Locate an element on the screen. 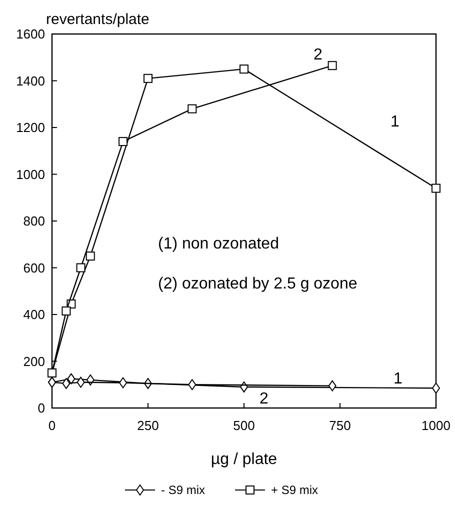  y-axis-title: revertants/plate is located at coordinates (98, 19).